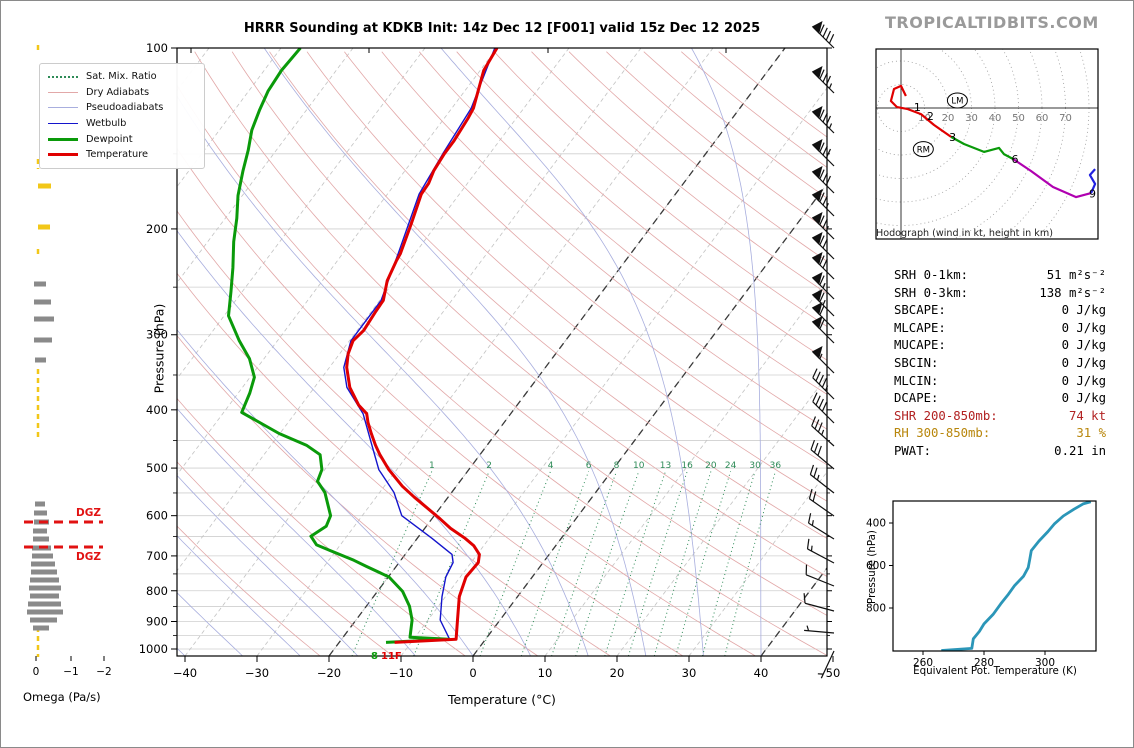  I want to click on stats-row: DCAPE: 0 J/kg, so click(1000, 399).